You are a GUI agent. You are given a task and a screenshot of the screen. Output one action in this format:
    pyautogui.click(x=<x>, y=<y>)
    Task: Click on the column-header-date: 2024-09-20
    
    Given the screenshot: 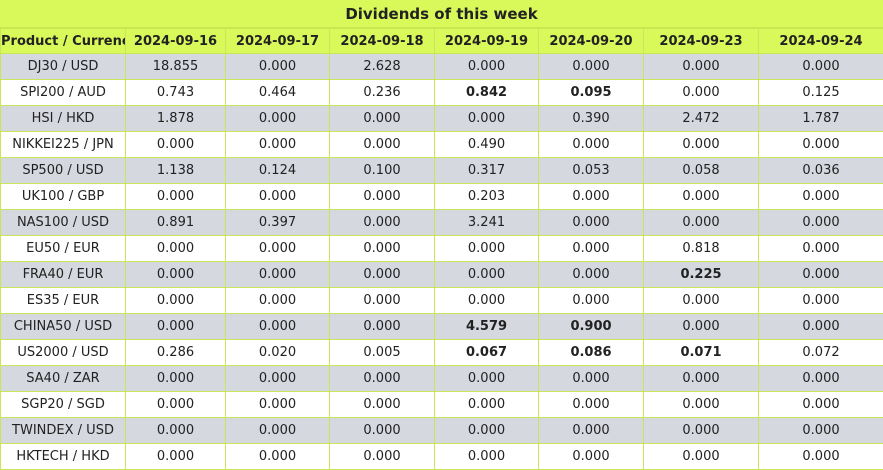 What is the action you would take?
    pyautogui.click(x=591, y=41)
    